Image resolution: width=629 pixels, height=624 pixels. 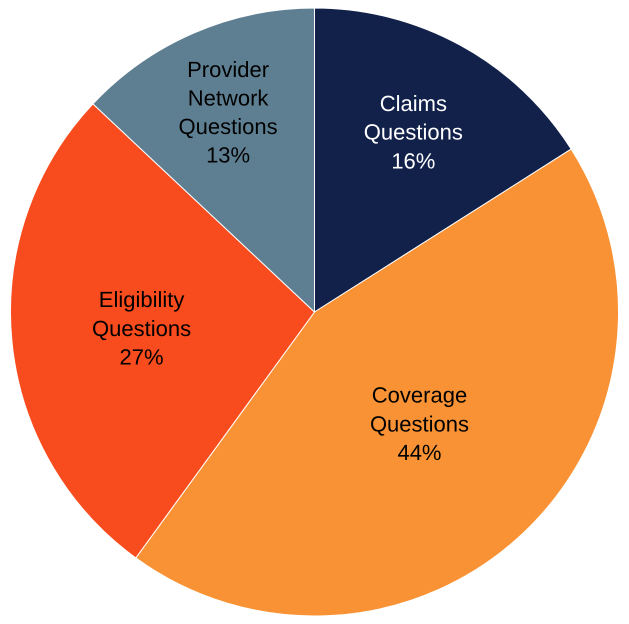 What do you see at coordinates (142, 357) in the screenshot?
I see `data-label: 27%` at bounding box center [142, 357].